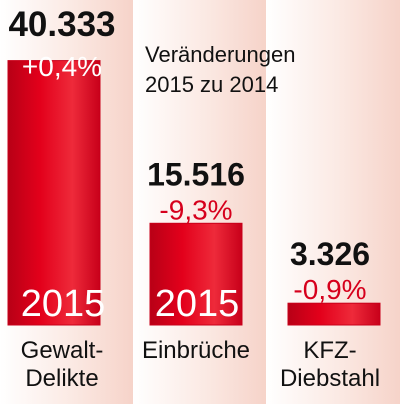 This screenshot has width=400, height=404. I want to click on subtitle-line-2: 2015 zu 2014, so click(211, 84).